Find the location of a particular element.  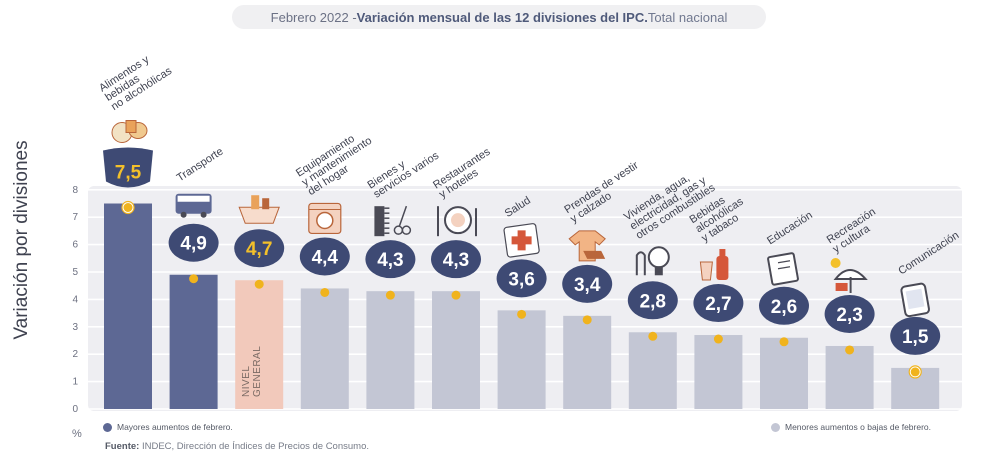

title-prefix: Febrero 2022 - is located at coordinates (313, 17).